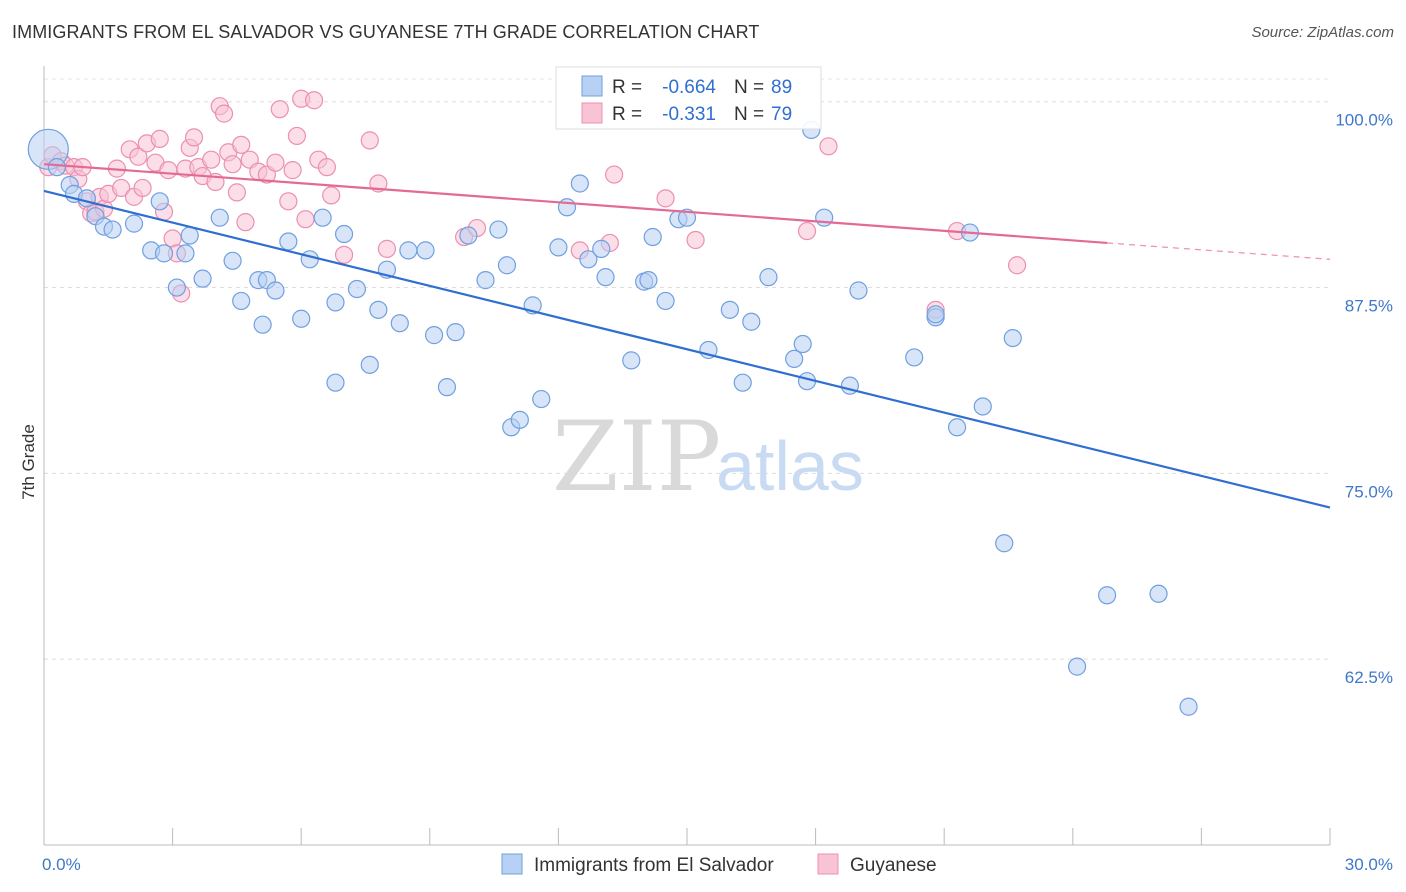 The height and width of the screenshot is (892, 1406). What do you see at coordinates (1219, 251) in the screenshot?
I see `trend-line-dashed` at bounding box center [1219, 251].